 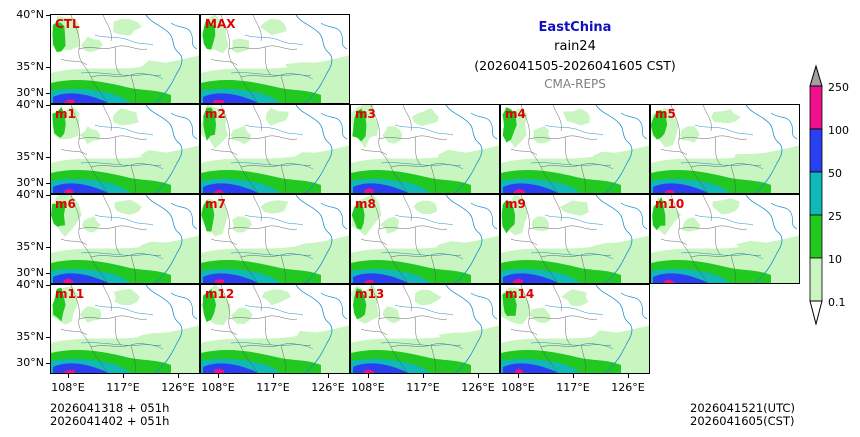 What do you see at coordinates (520, 294) in the screenshot?
I see `panel-label: m14` at bounding box center [520, 294].